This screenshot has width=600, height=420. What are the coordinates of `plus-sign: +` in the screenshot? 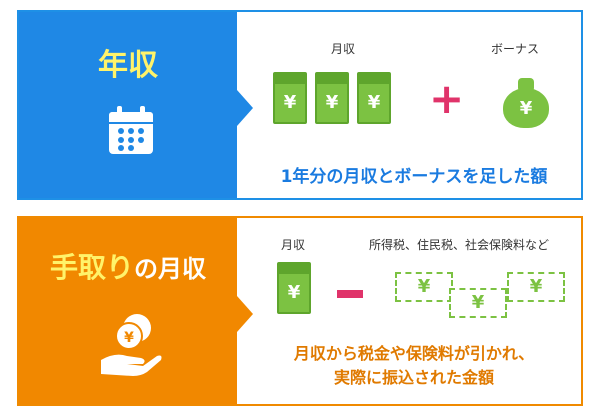 It's located at (447, 98).